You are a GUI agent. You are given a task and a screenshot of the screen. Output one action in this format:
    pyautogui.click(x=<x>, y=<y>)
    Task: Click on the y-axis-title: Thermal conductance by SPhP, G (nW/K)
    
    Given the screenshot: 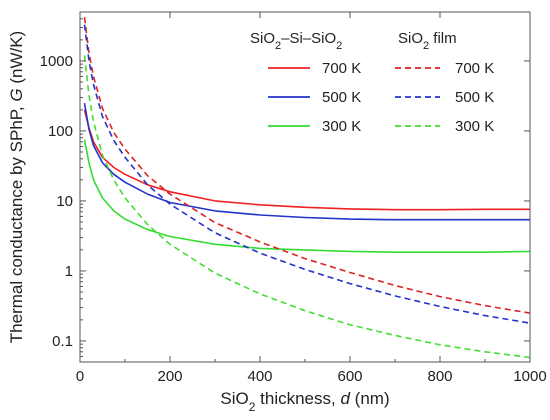 What is the action you would take?
    pyautogui.click(x=16, y=187)
    